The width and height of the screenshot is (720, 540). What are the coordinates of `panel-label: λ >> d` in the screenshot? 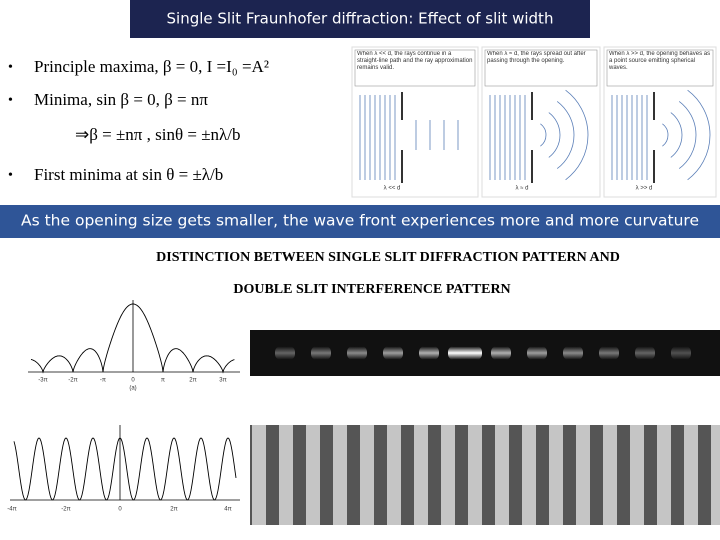 It's located at (644, 189).